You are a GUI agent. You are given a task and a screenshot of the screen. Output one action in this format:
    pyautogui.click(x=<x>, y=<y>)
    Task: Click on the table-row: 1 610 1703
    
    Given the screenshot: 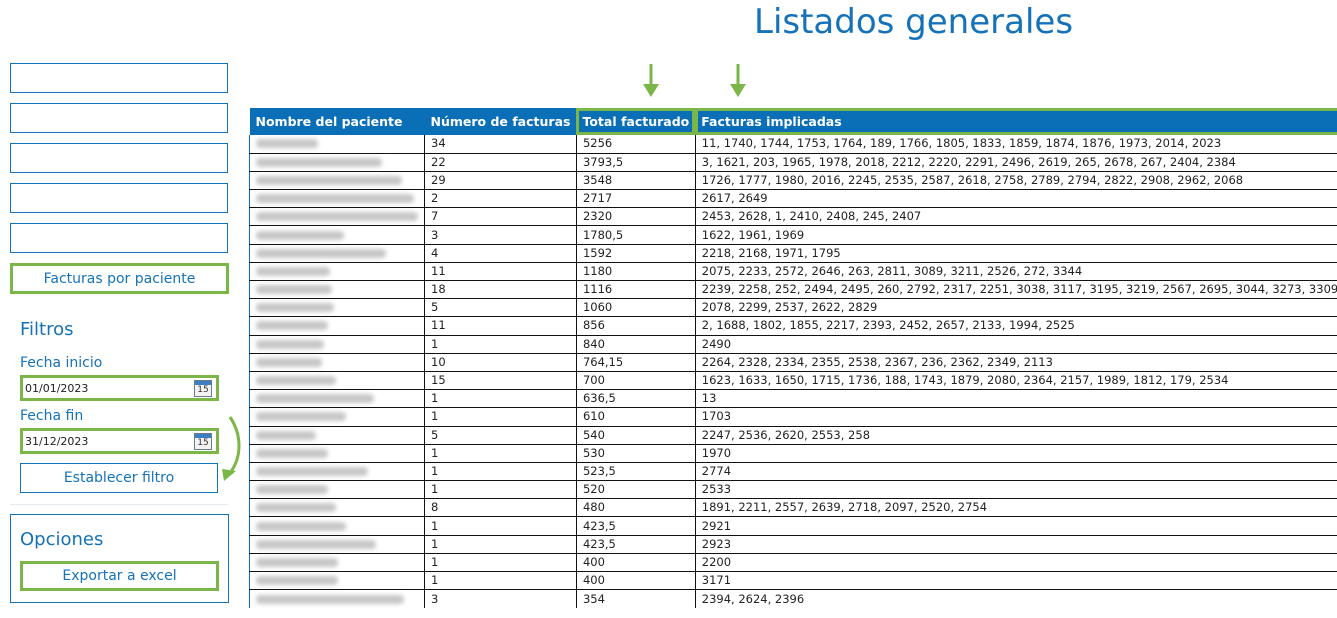 What is the action you would take?
    pyautogui.click(x=793, y=417)
    